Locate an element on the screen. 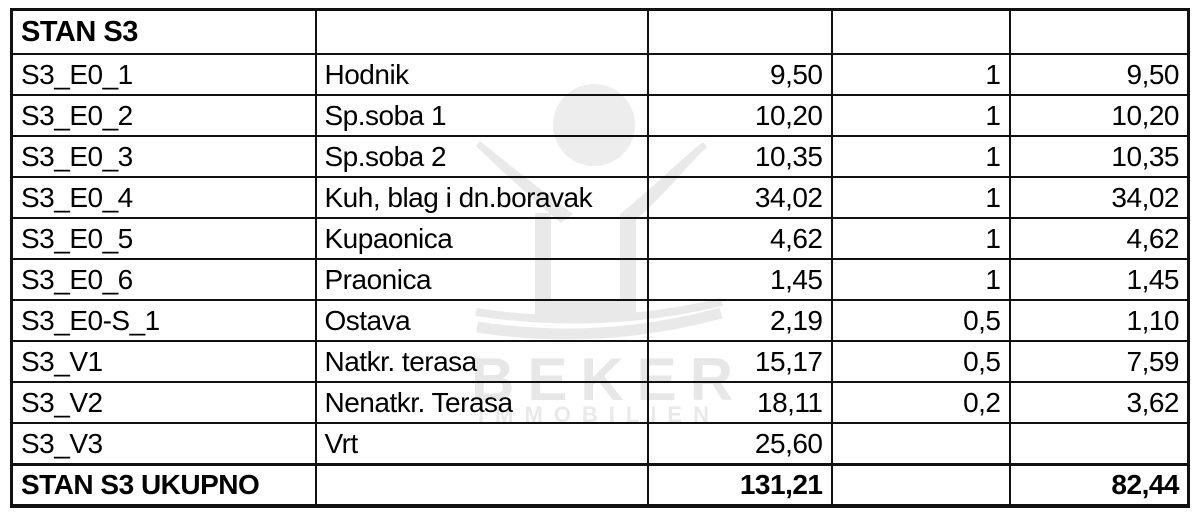  cell-code: S3_E0-S_1 is located at coordinates (163, 320).